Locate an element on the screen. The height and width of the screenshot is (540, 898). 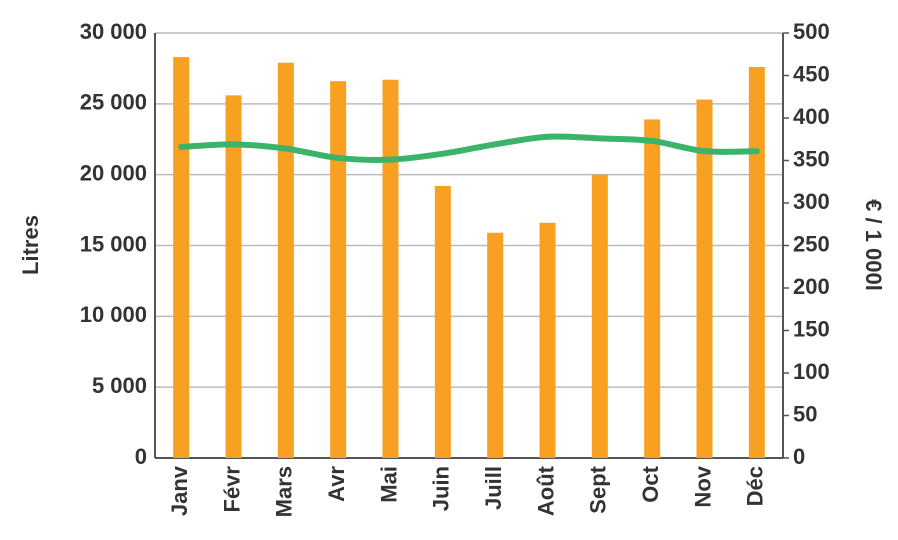
y-tick-label: 0 is located at coordinates (141, 456).